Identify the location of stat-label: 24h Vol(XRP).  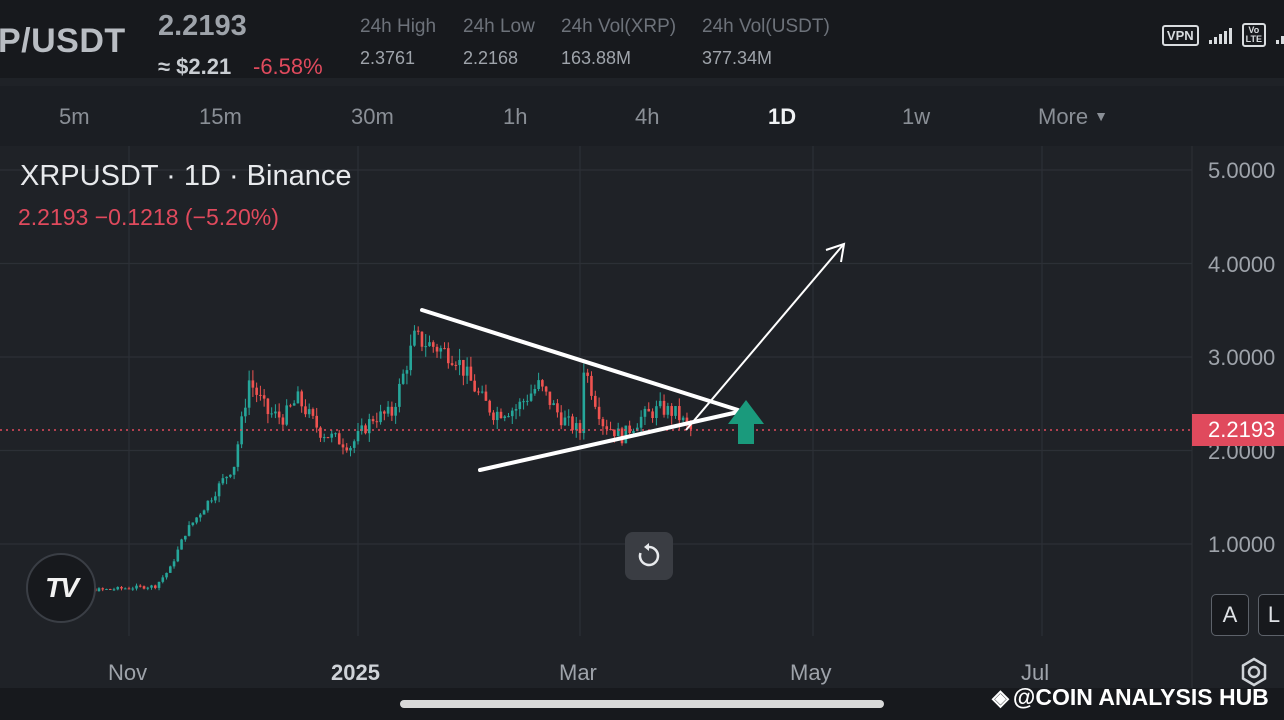
(619, 26).